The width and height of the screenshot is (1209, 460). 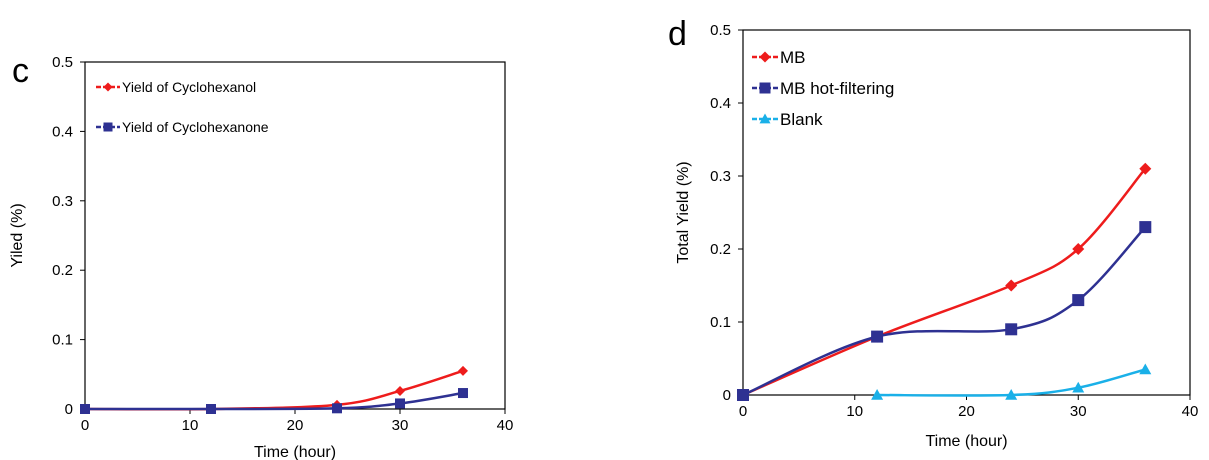 I want to click on legend-label: MB hot-filtering, so click(x=837, y=88).